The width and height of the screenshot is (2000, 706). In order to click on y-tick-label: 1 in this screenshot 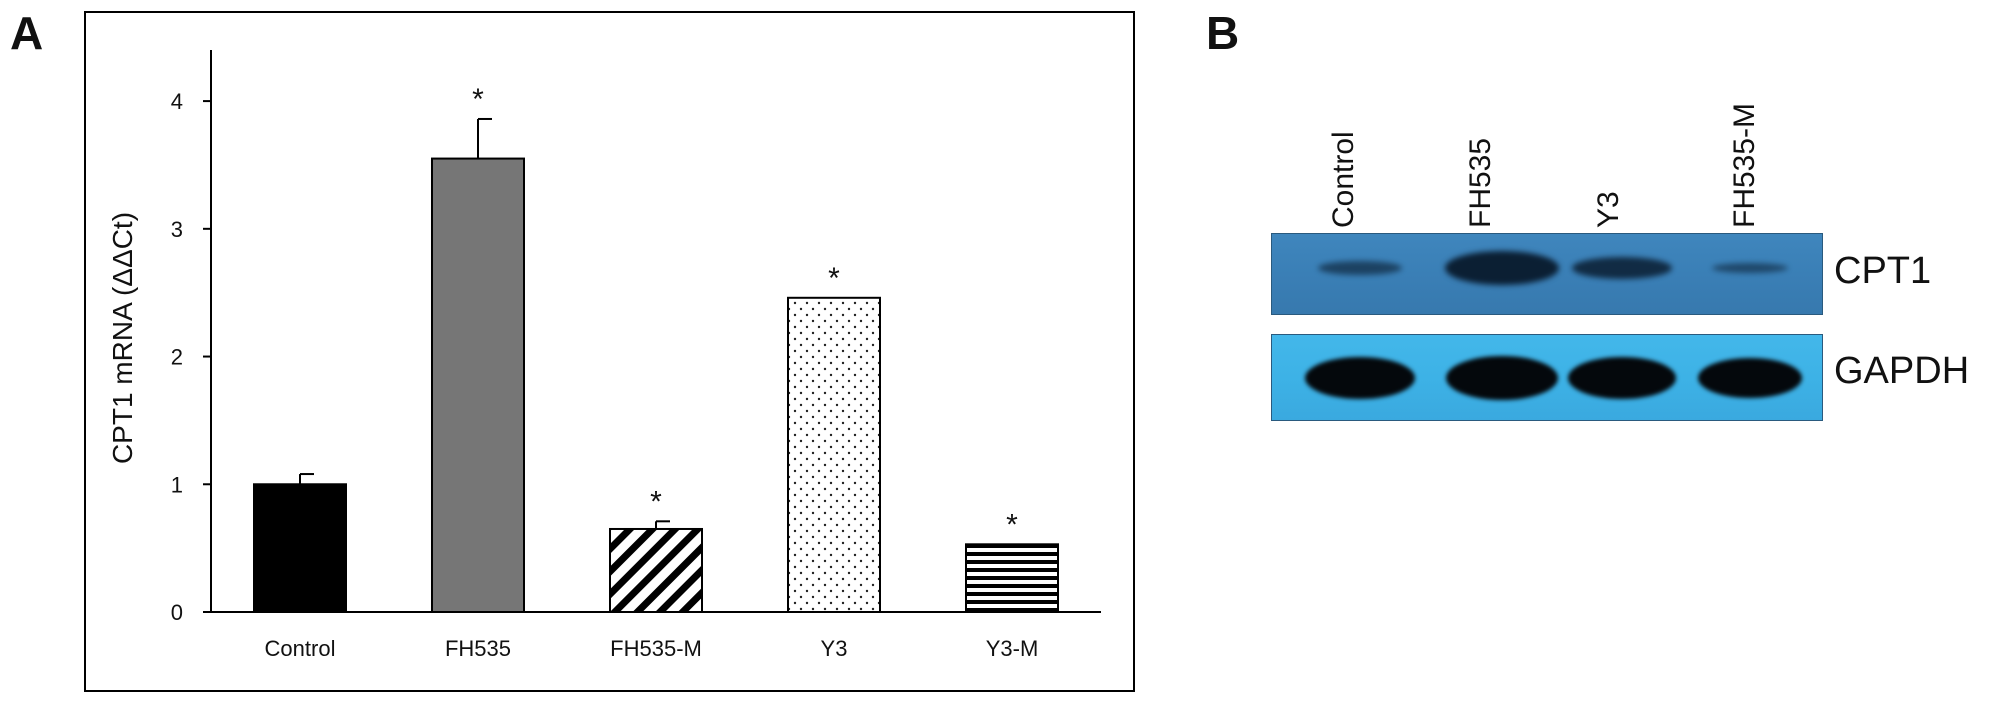, I will do `click(177, 484)`.